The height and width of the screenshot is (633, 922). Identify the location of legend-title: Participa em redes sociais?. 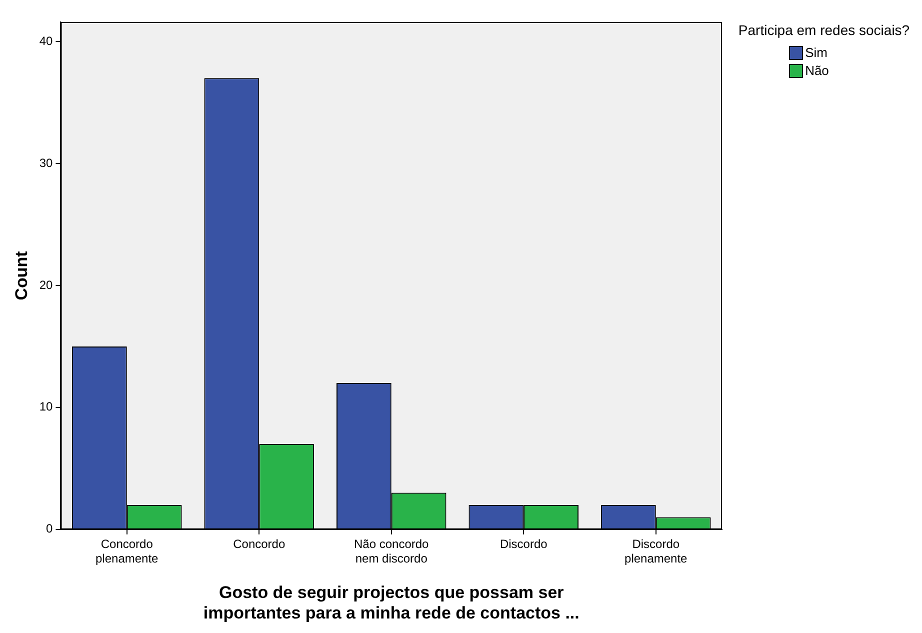
(824, 30).